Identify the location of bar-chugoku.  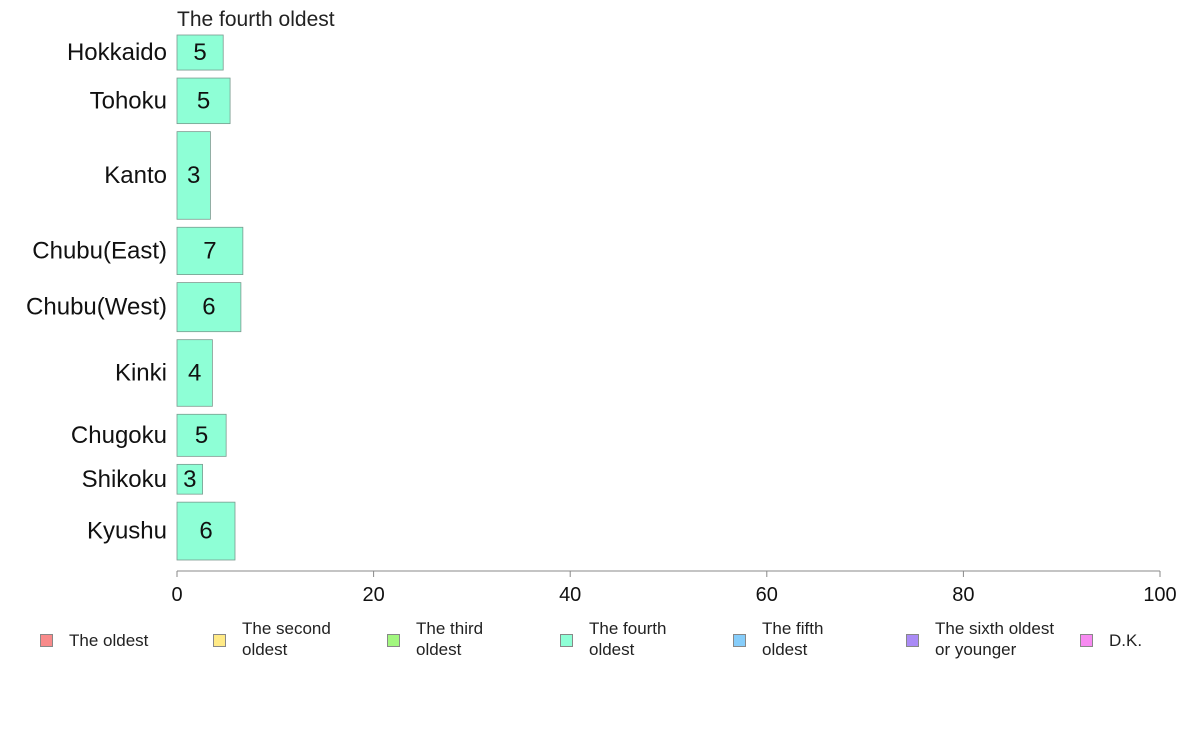
(201, 435).